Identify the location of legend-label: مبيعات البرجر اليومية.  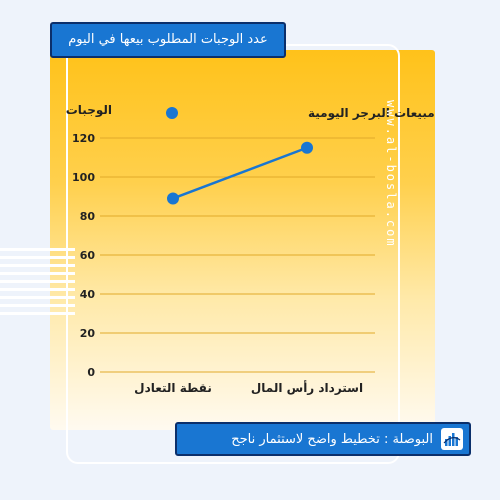
(371, 113).